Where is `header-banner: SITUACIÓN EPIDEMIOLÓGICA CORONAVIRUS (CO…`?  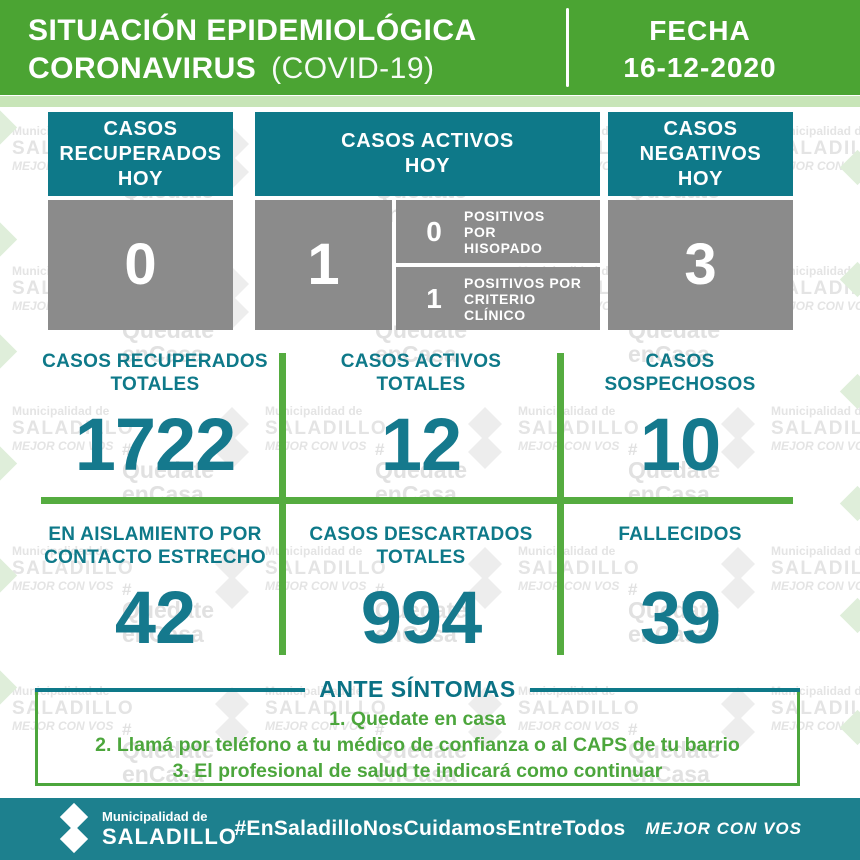 header-banner: SITUACIÓN EPIDEMIOLÓGICA CORONAVIRUS (CO… is located at coordinates (430, 47).